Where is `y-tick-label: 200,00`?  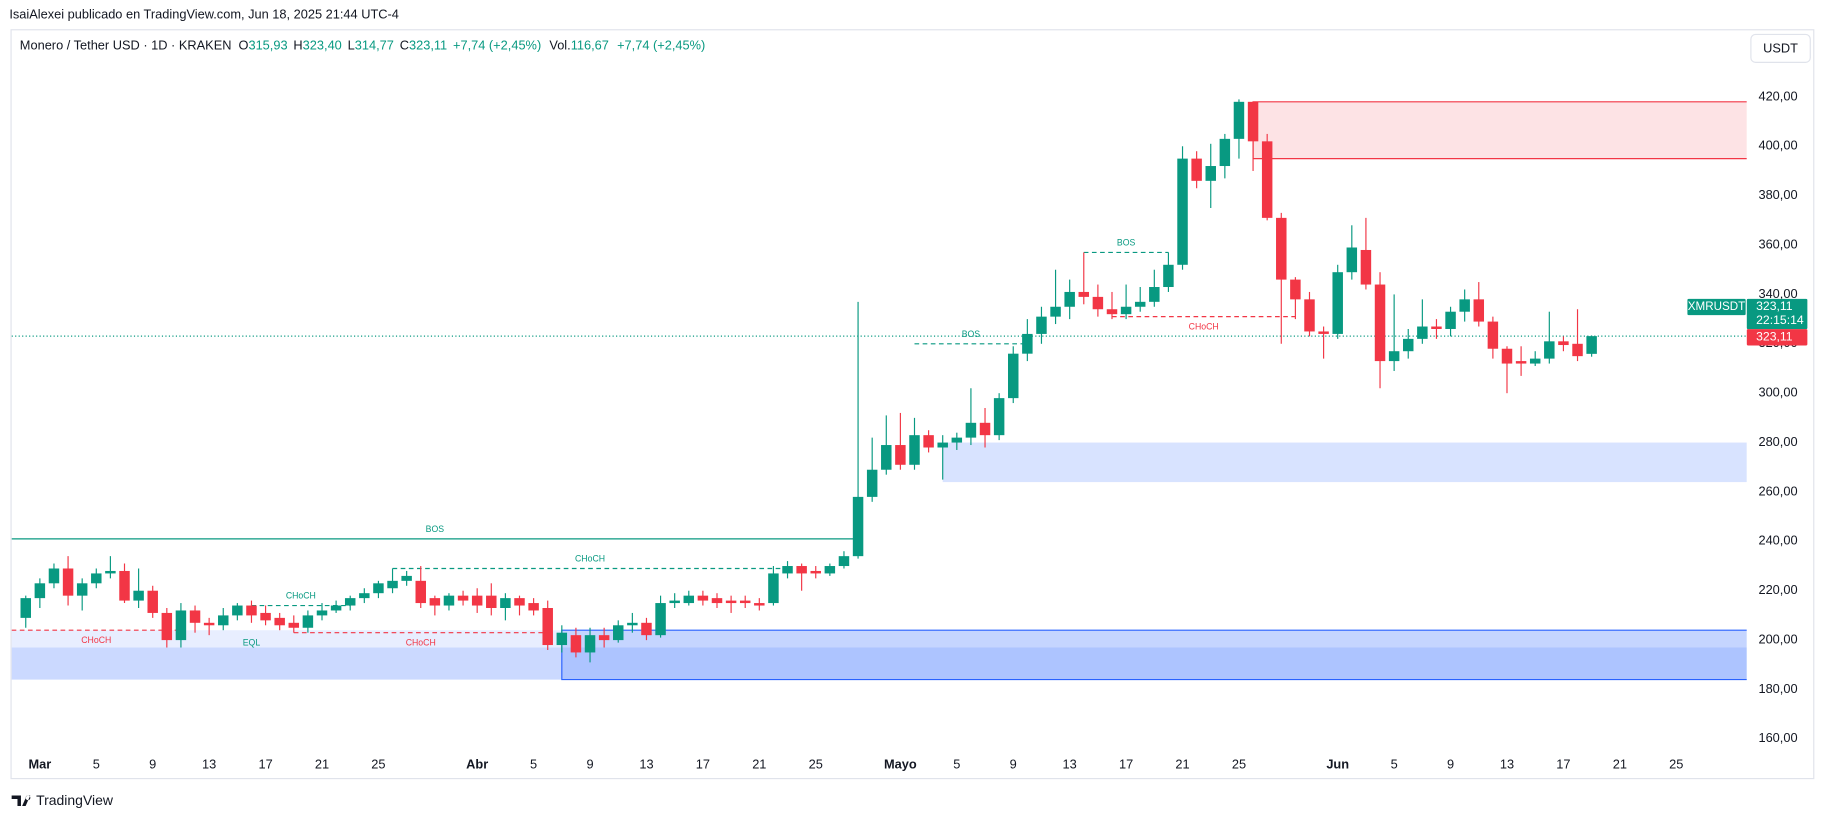
y-tick-label: 200,00 is located at coordinates (1777, 638).